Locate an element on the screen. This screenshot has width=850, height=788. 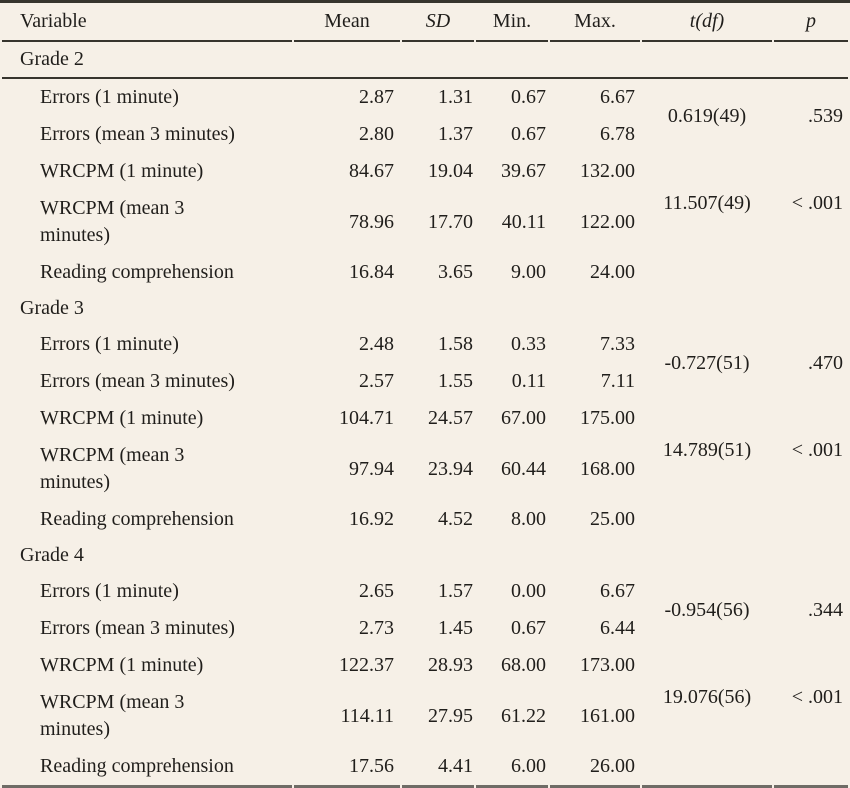
sd-value: 4.41 is located at coordinates (438, 768).